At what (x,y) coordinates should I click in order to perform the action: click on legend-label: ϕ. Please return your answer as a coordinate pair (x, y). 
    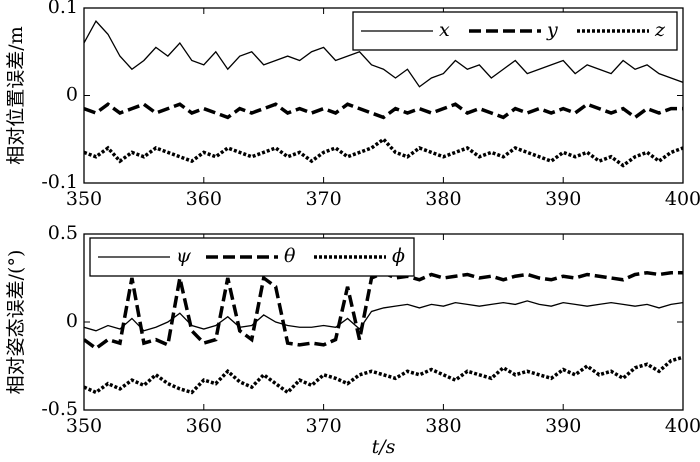
    Looking at the image, I should click on (398, 256).